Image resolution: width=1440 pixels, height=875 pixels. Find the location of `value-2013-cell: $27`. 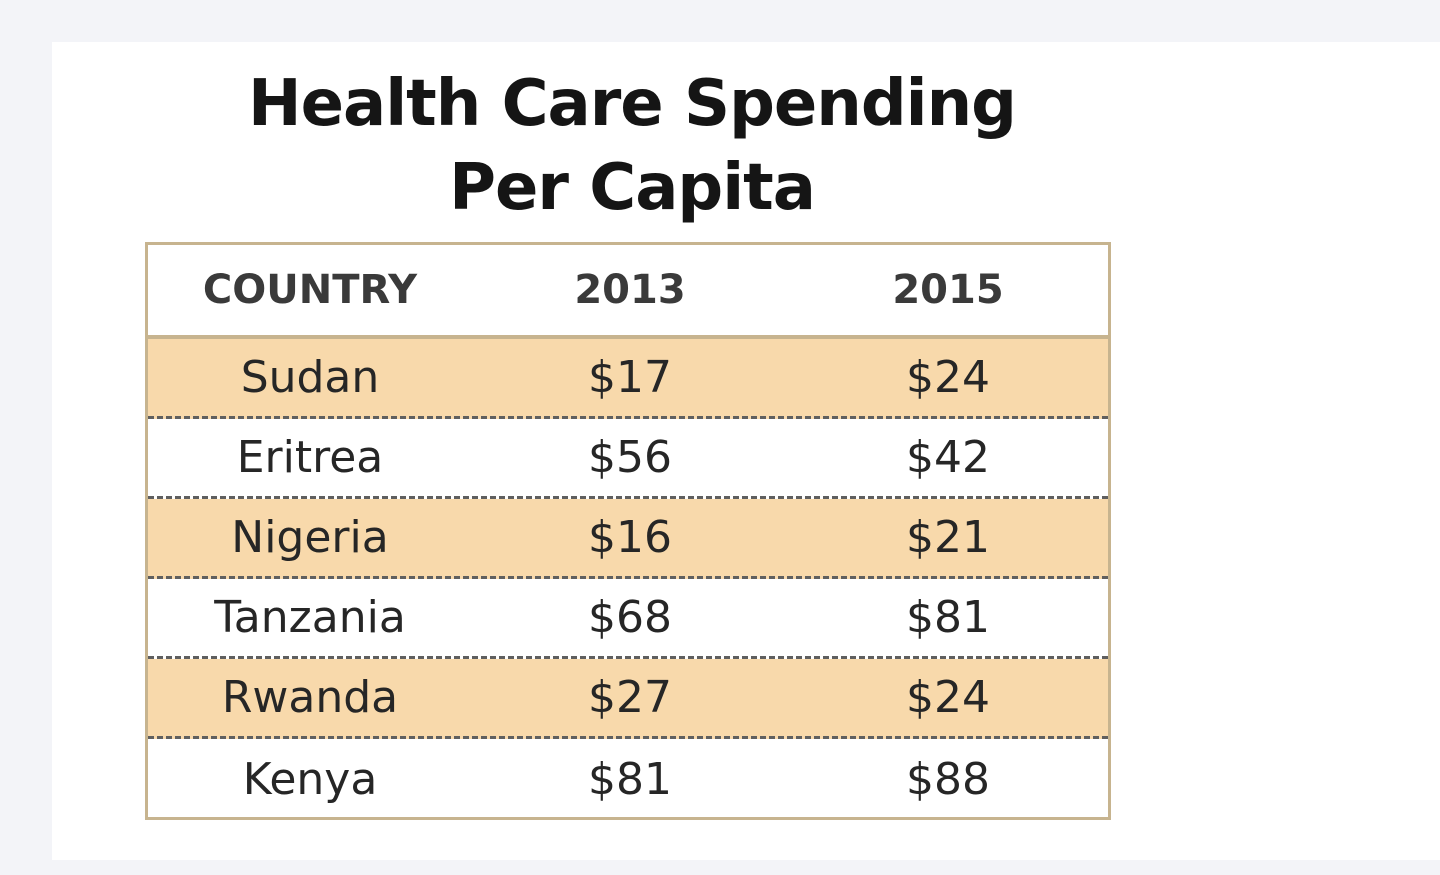

value-2013-cell: $27 is located at coordinates (630, 697).